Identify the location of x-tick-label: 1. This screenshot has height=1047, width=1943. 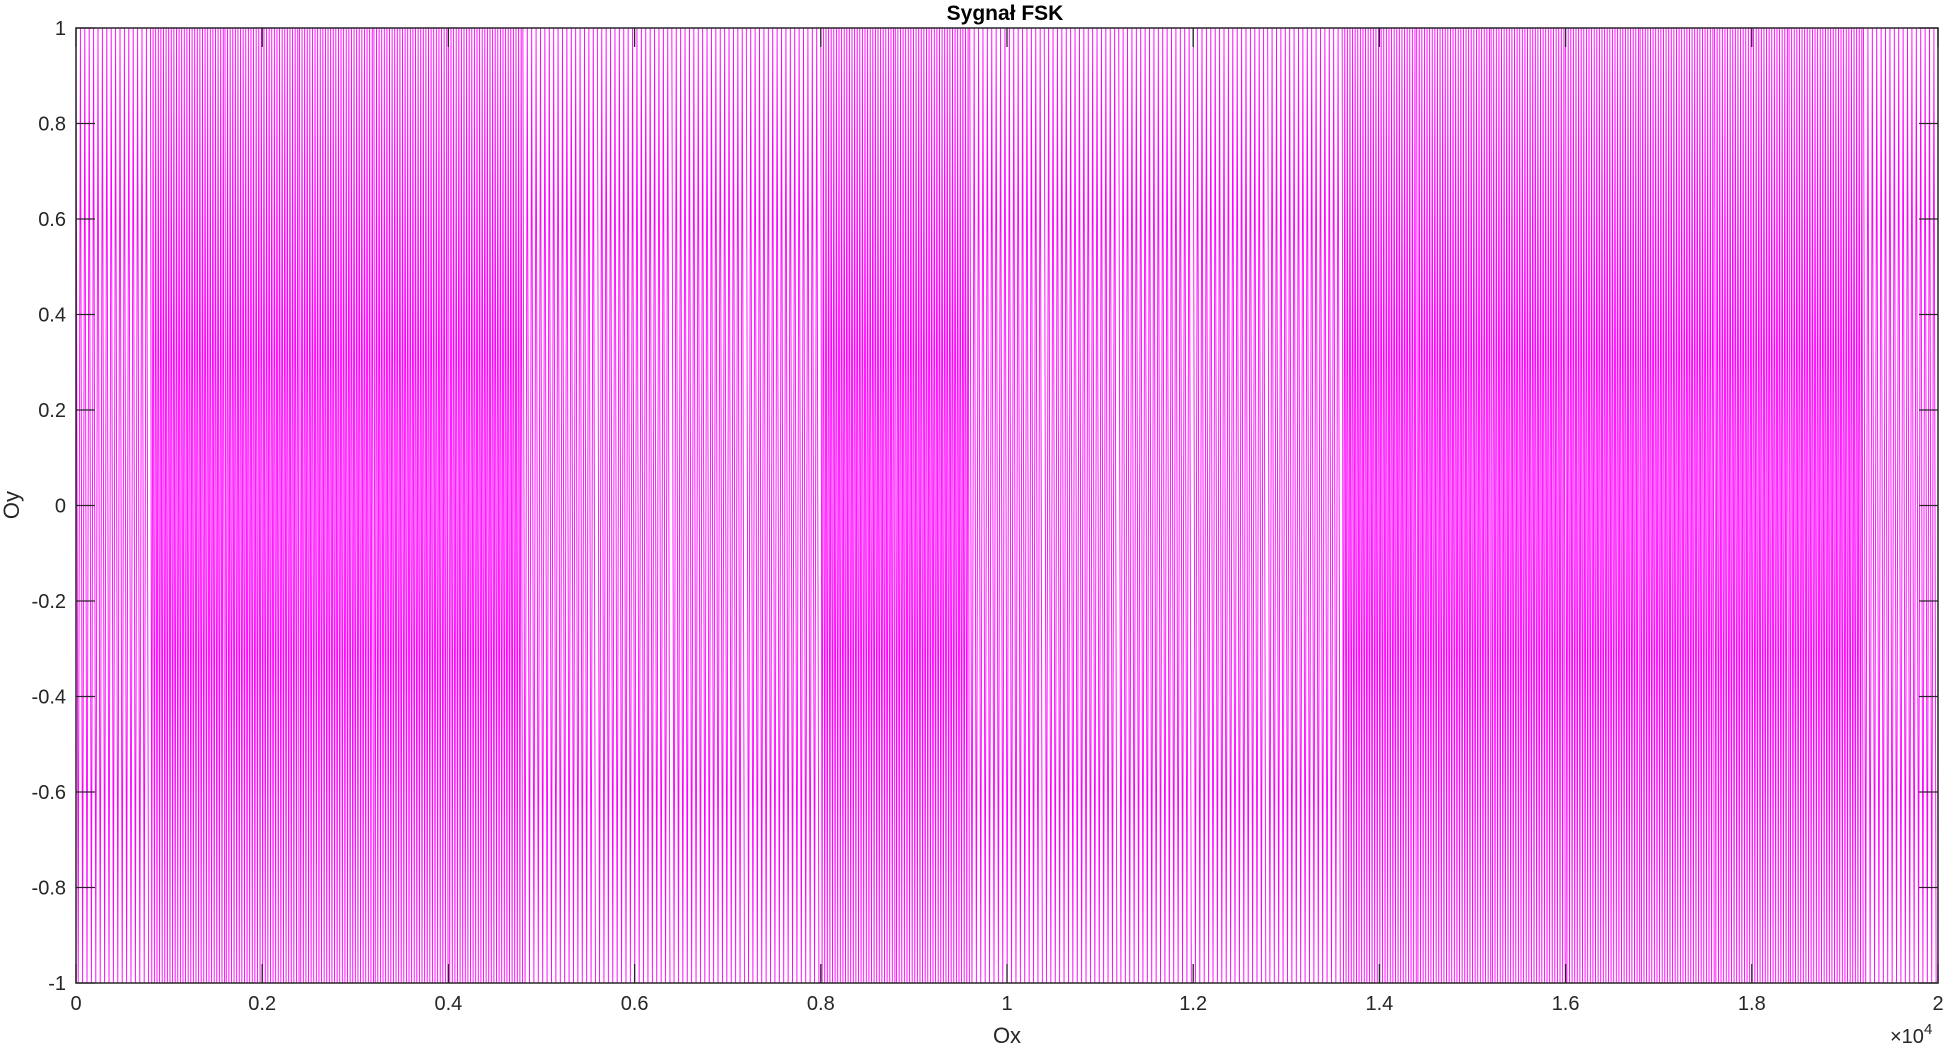
(1006, 1004).